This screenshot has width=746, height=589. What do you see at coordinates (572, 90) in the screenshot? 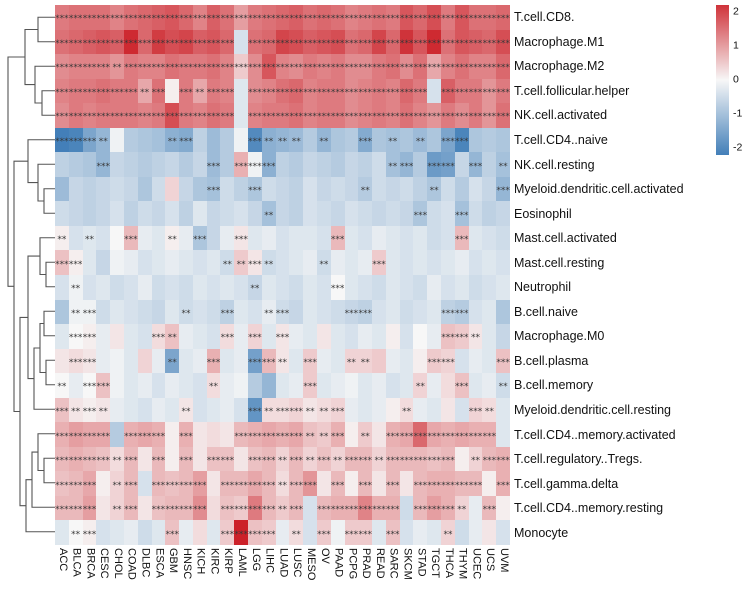
I see `row-label: T.cell.follicular.helper` at bounding box center [572, 90].